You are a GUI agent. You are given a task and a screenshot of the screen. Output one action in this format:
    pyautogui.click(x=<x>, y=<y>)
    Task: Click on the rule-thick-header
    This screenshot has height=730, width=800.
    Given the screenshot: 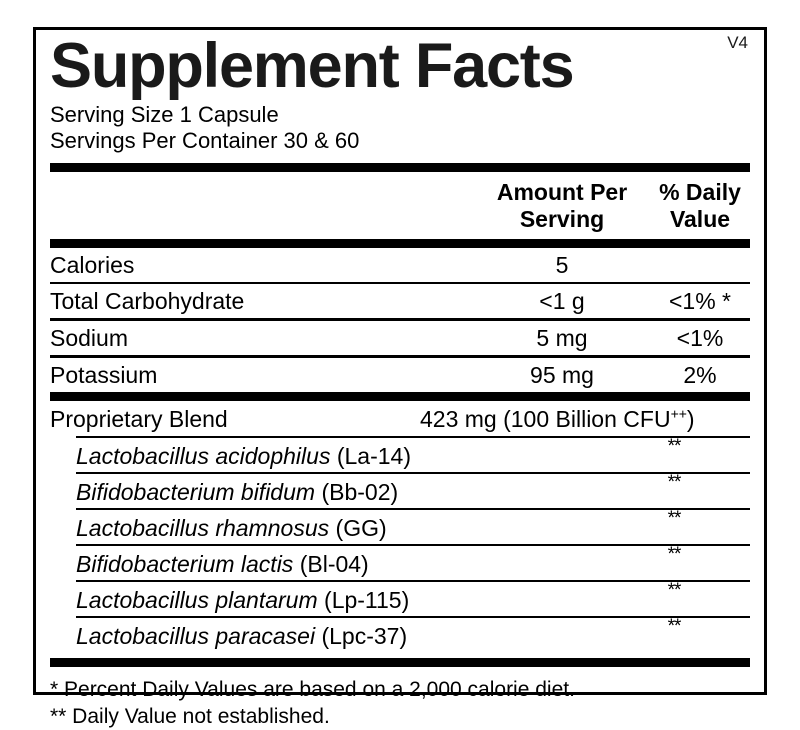 What is the action you would take?
    pyautogui.click(x=400, y=243)
    